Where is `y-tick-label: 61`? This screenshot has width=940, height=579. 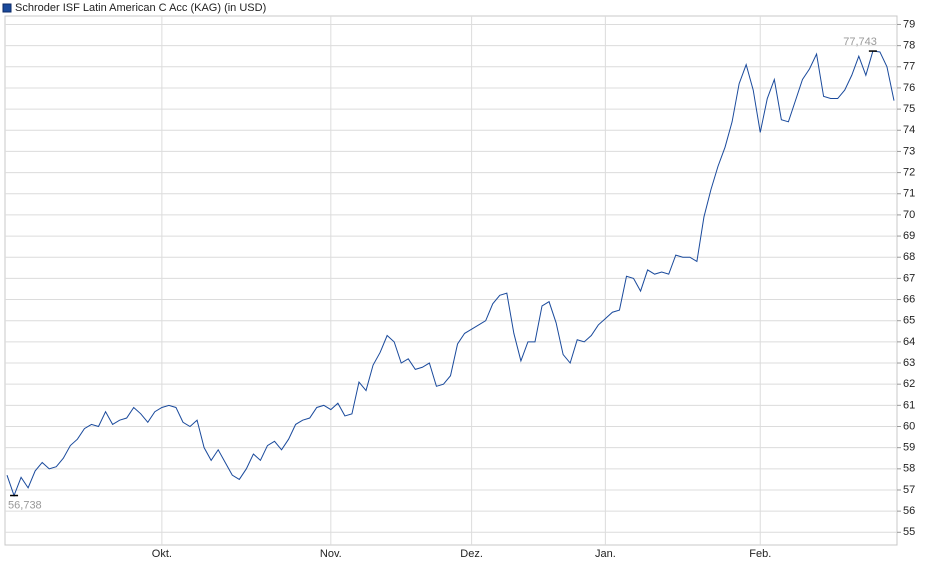
y-tick-label: 61 is located at coordinates (909, 405).